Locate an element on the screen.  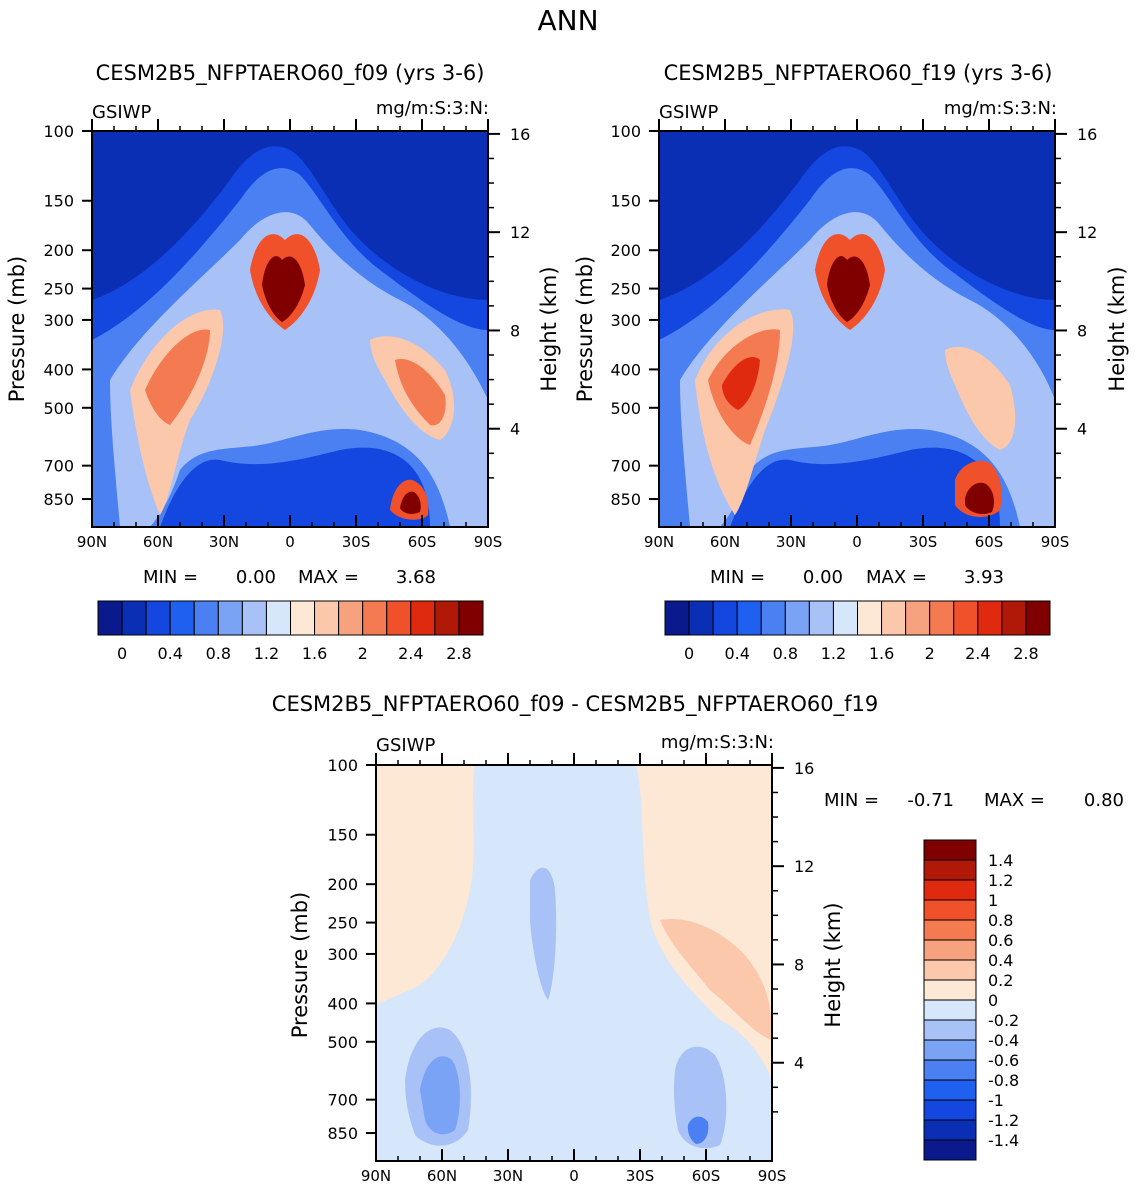
panel-title: CESM2B5_NFPTAERO60_f19 (yrs 3-6) is located at coordinates (858, 73).